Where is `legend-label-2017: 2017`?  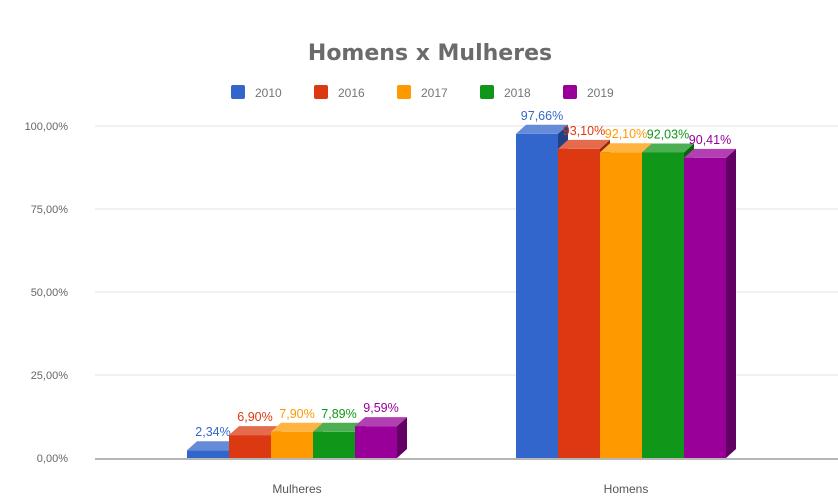
legend-label-2017: 2017 is located at coordinates (434, 93).